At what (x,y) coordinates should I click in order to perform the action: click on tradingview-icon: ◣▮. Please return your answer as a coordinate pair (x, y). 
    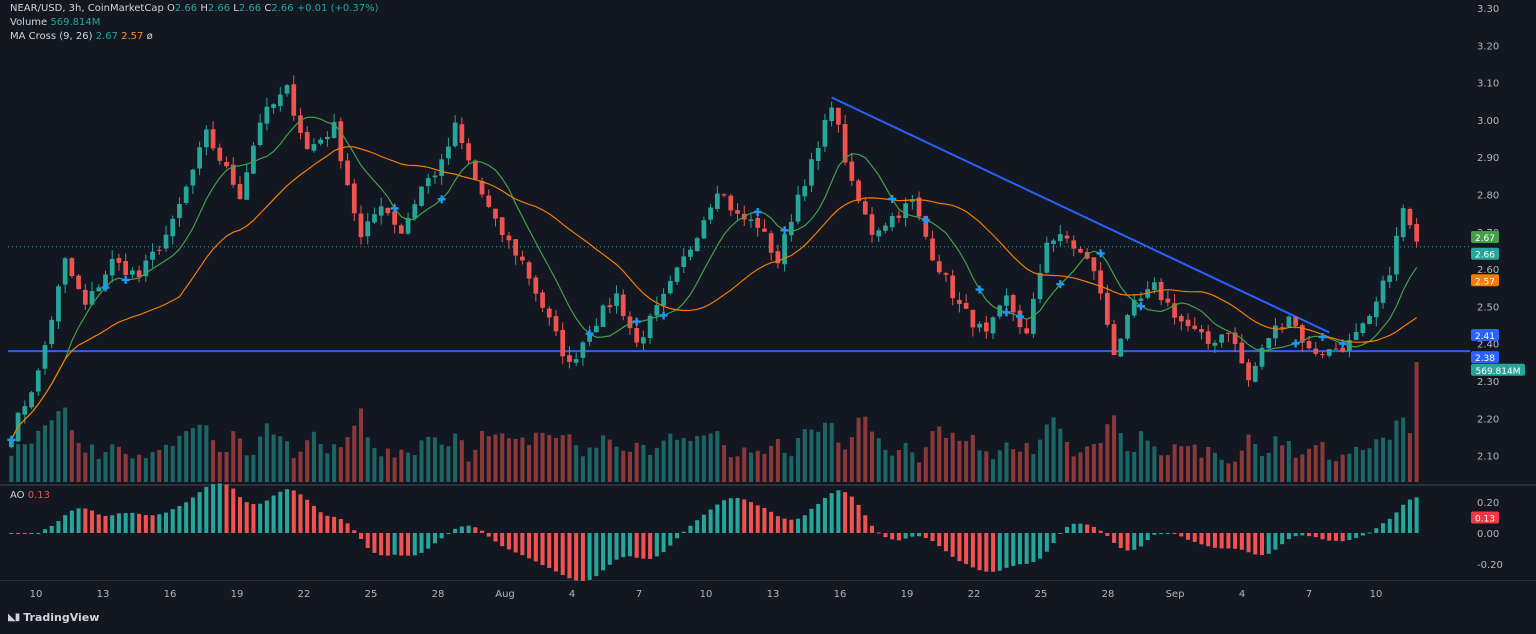
    Looking at the image, I should click on (14, 617).